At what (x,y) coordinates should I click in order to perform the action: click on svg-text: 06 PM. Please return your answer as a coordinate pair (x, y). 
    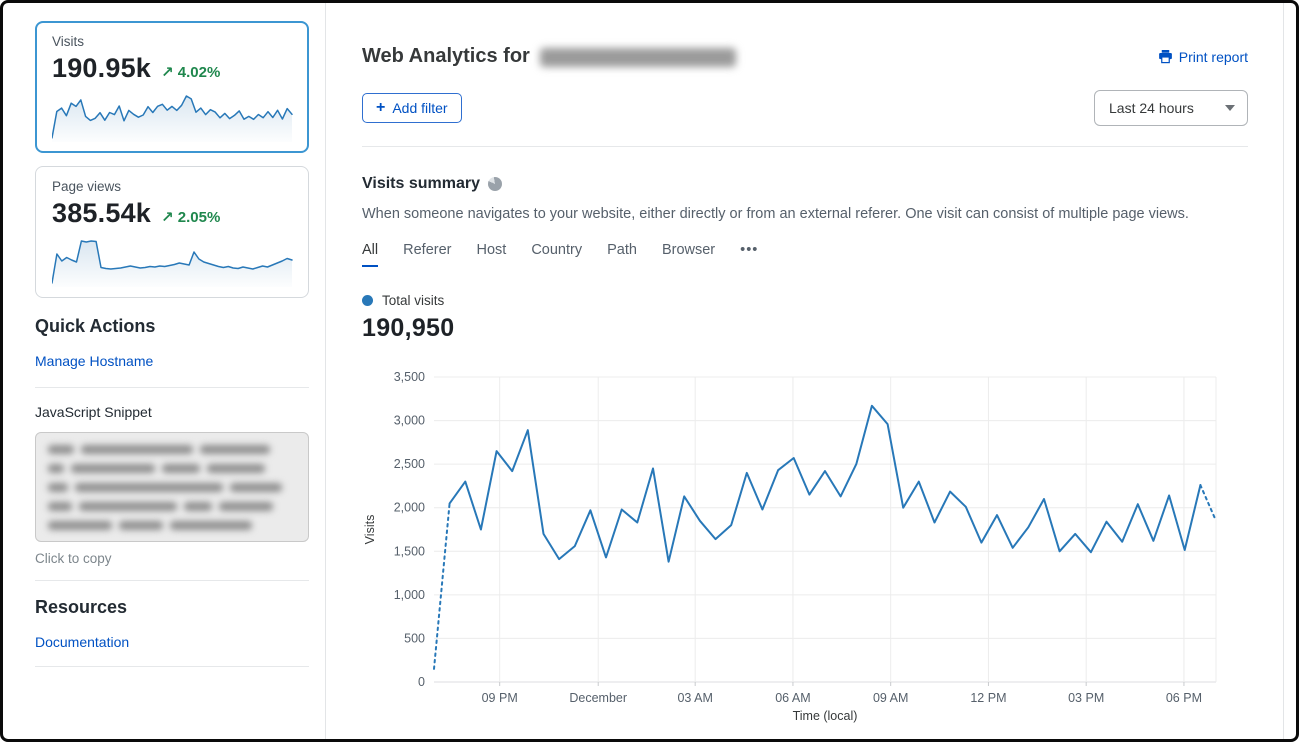
    Looking at the image, I should click on (1184, 698).